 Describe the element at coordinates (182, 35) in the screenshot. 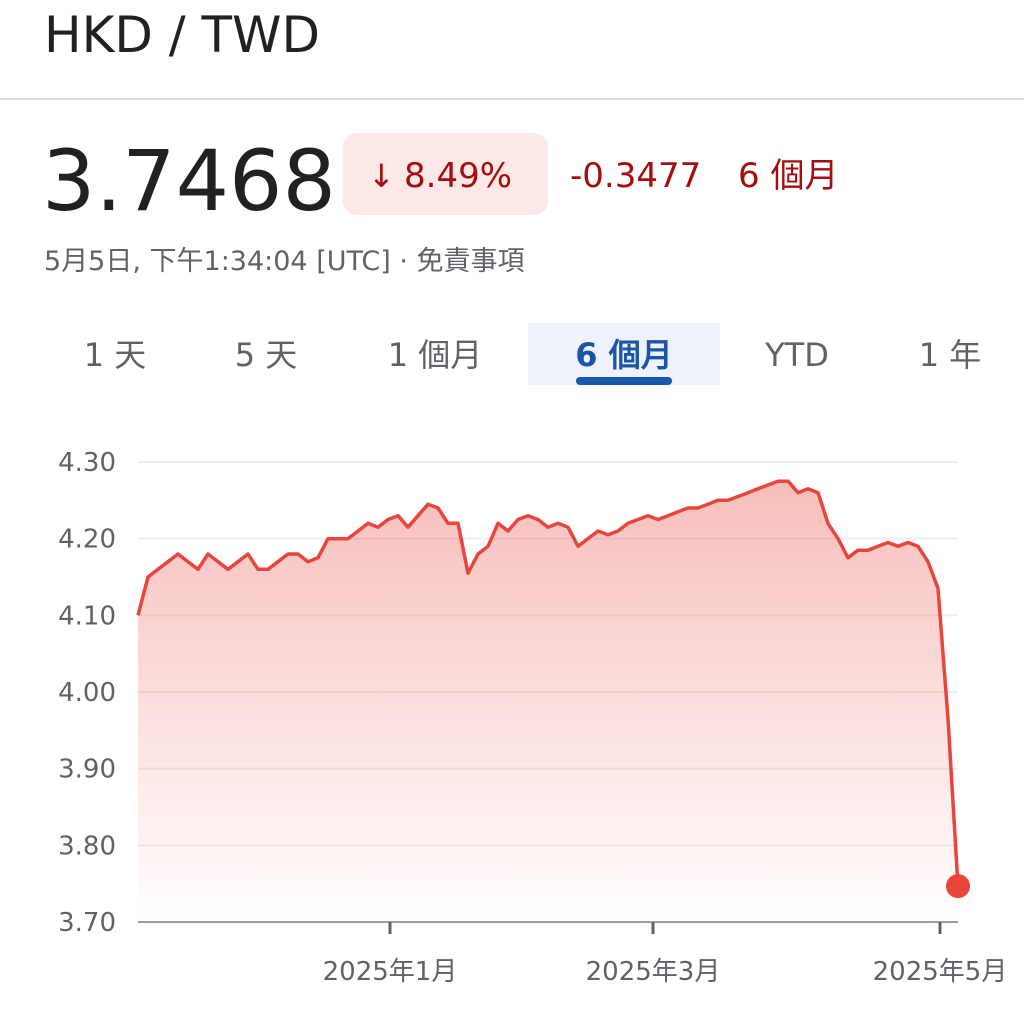

I see `pair-title: HKD / TWD` at that location.